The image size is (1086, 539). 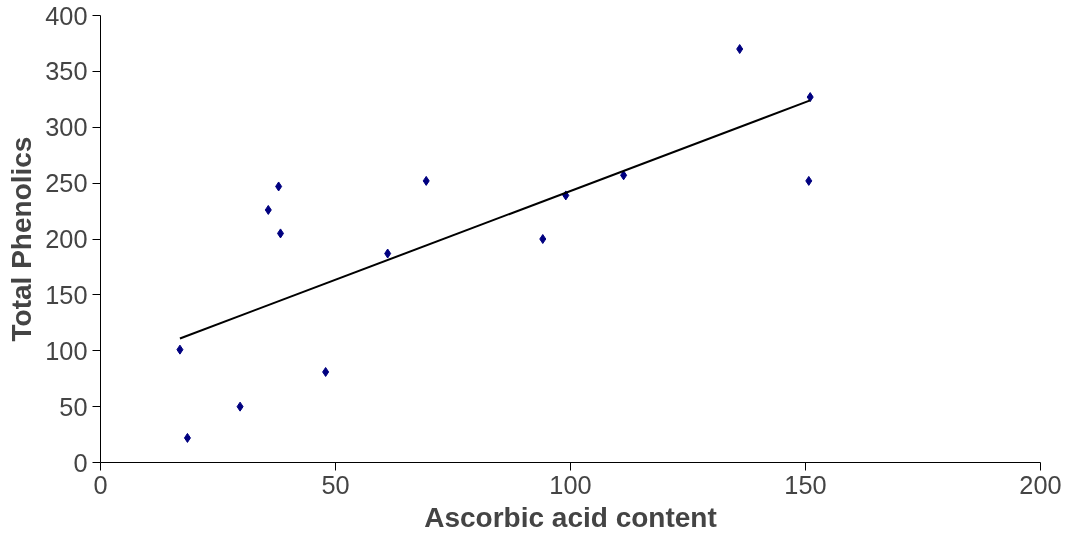 I want to click on y-tick-label: 300, so click(x=66, y=127).